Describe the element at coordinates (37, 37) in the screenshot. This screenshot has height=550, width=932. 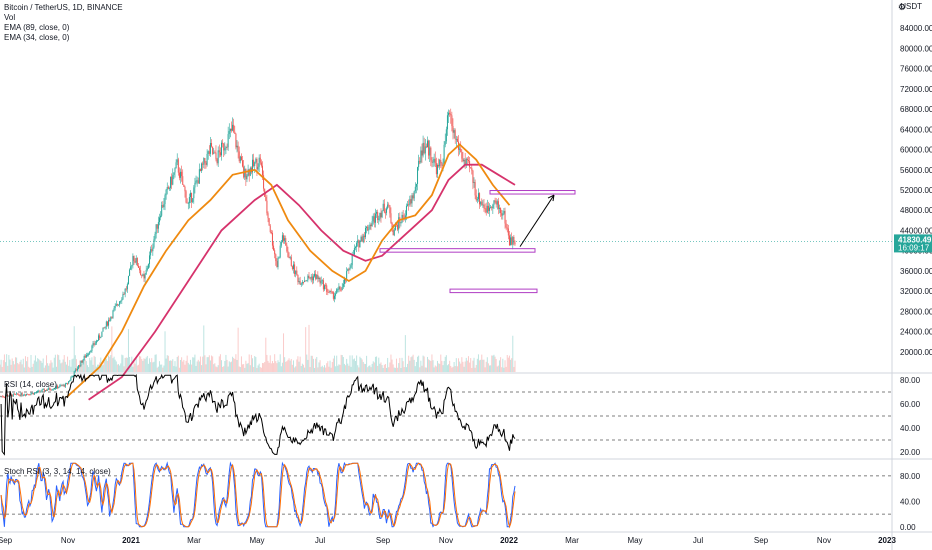
I see `ema34-legend: EMA (34, close, 0)` at that location.